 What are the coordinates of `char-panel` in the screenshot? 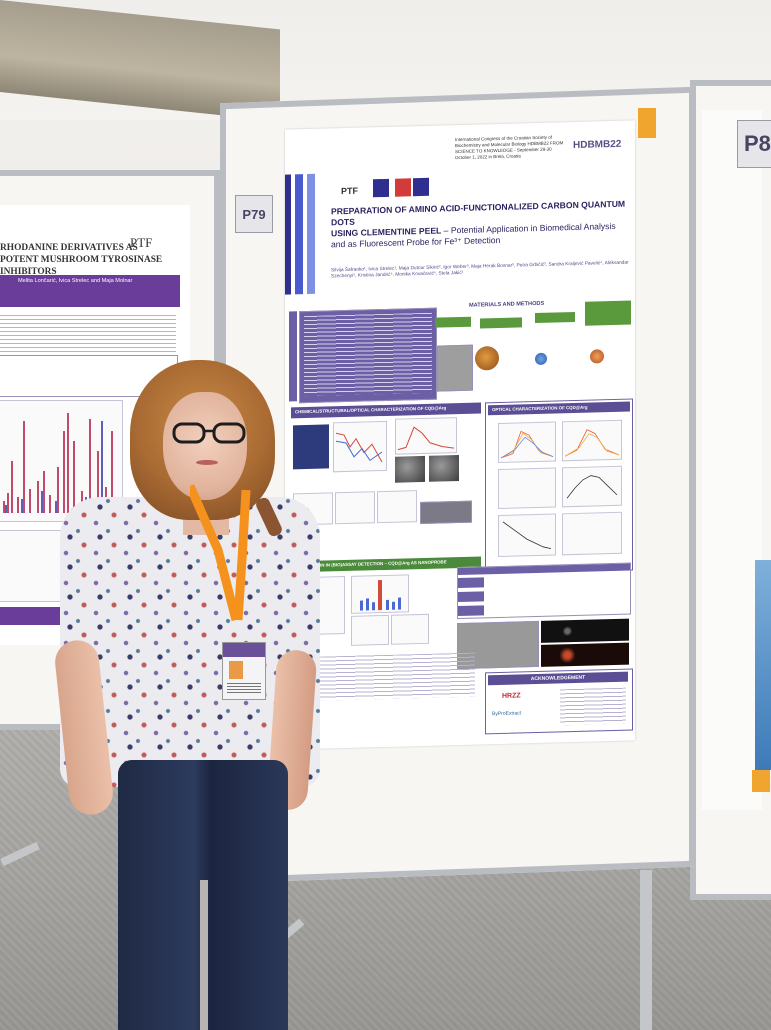 It's located at (311, 447).